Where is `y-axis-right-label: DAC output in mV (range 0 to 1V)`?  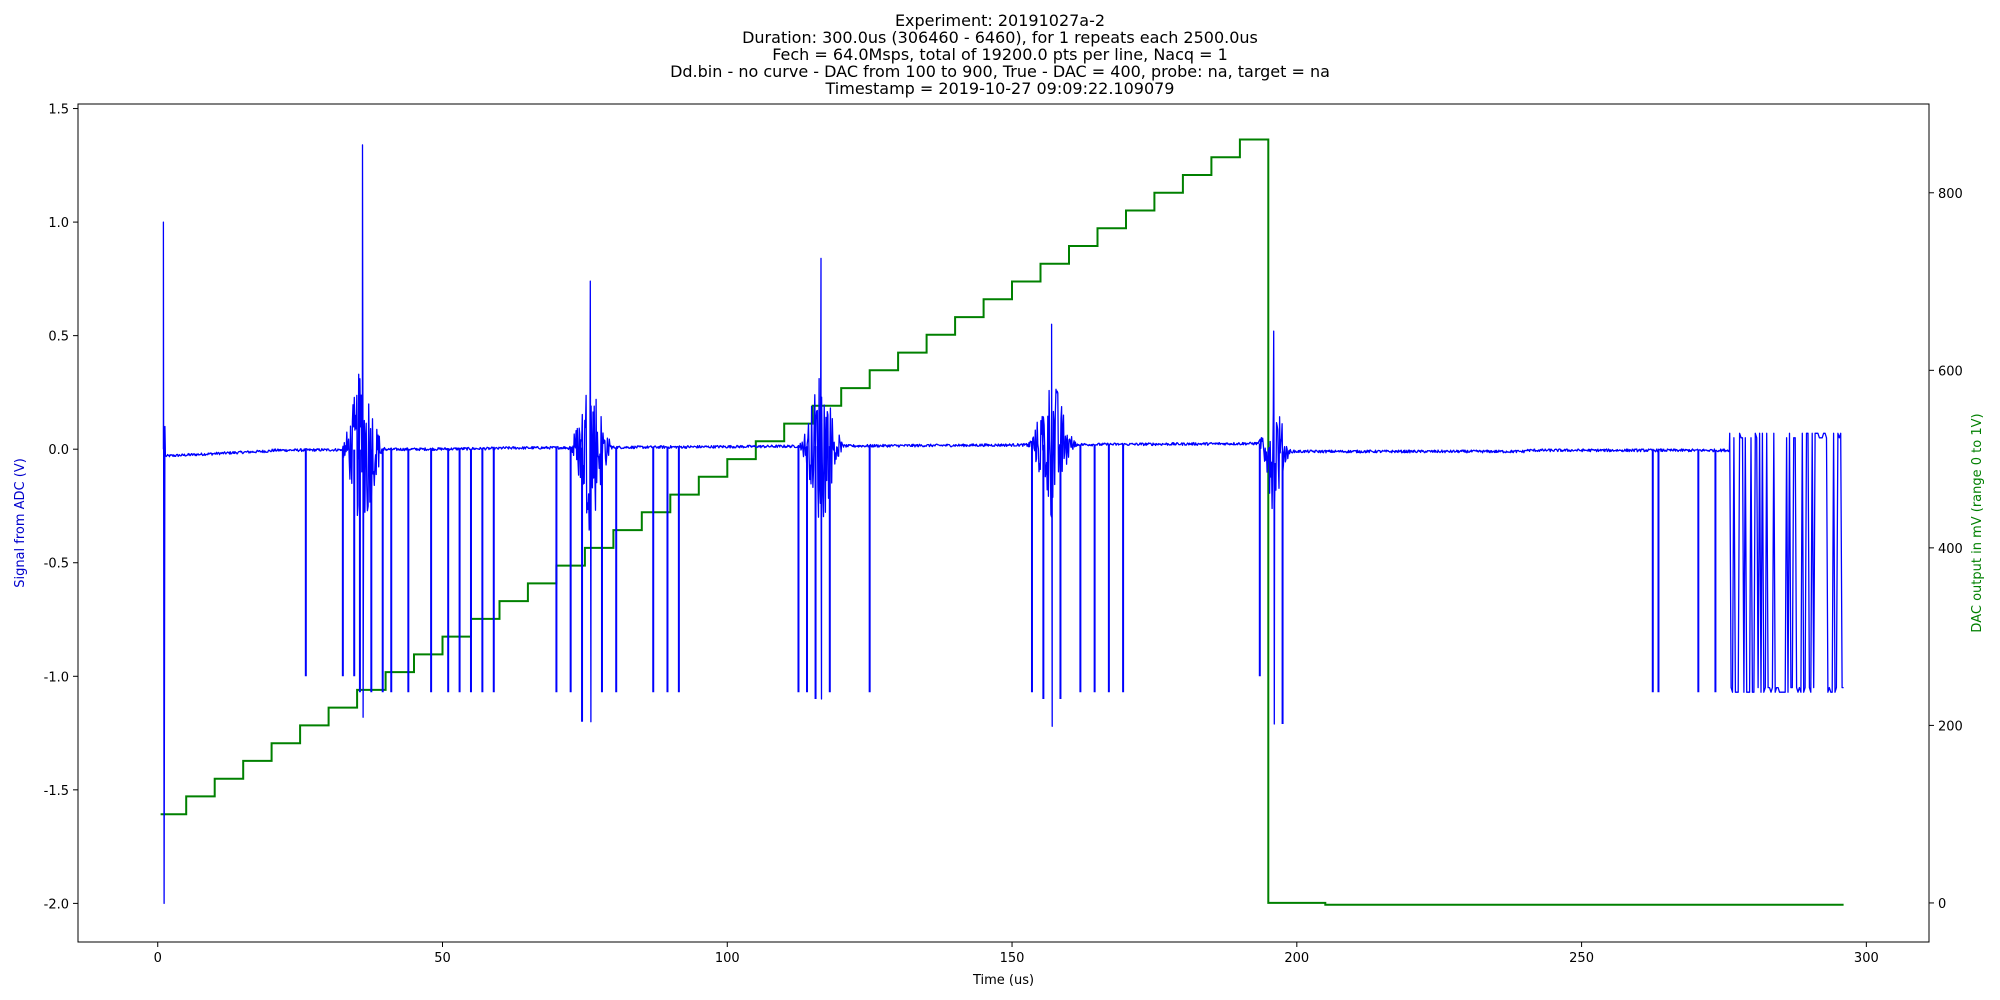
y-axis-right-label: DAC output in mV (range 0 to 1V) is located at coordinates (1977, 522).